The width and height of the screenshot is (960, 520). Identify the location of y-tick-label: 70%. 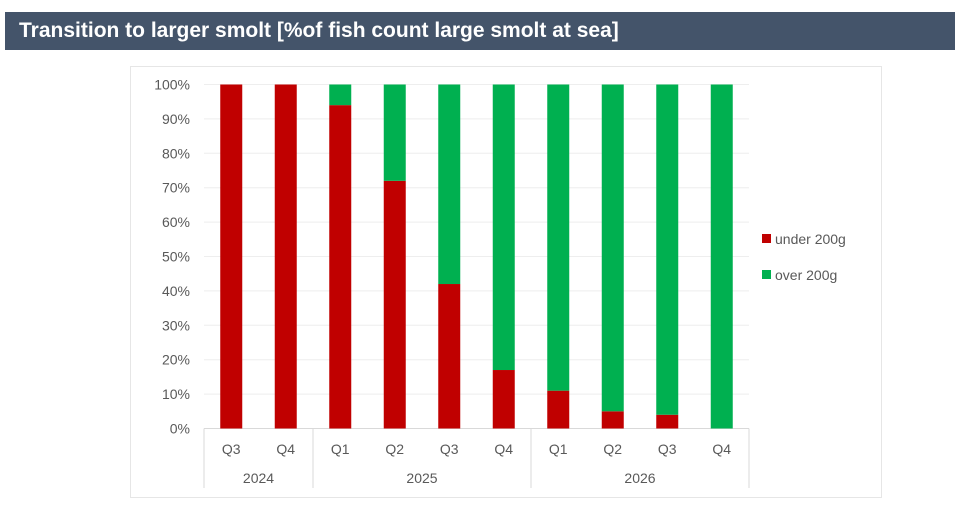
(176, 188).